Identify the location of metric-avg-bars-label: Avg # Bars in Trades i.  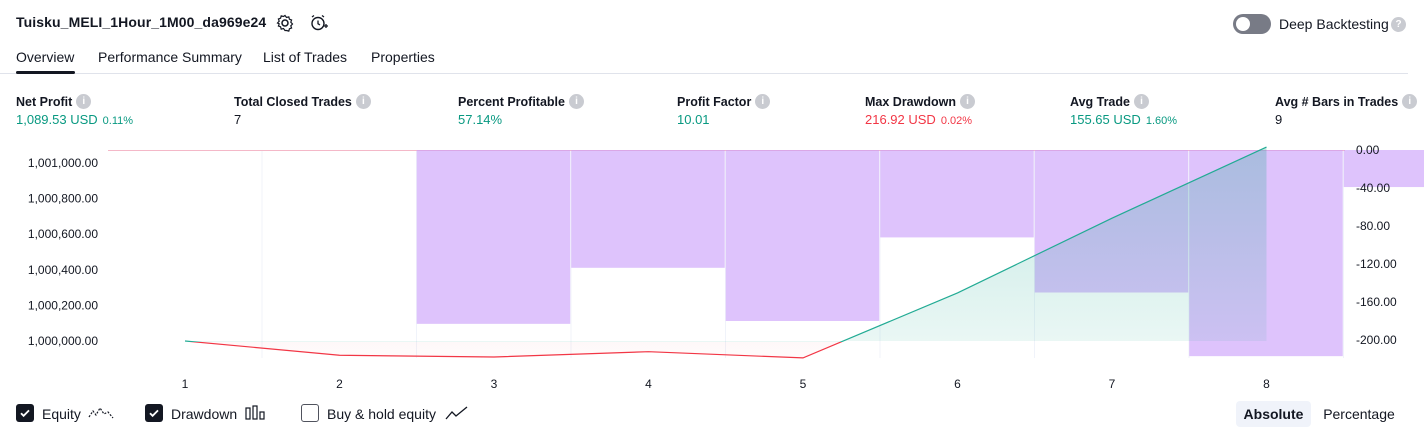
(1346, 101).